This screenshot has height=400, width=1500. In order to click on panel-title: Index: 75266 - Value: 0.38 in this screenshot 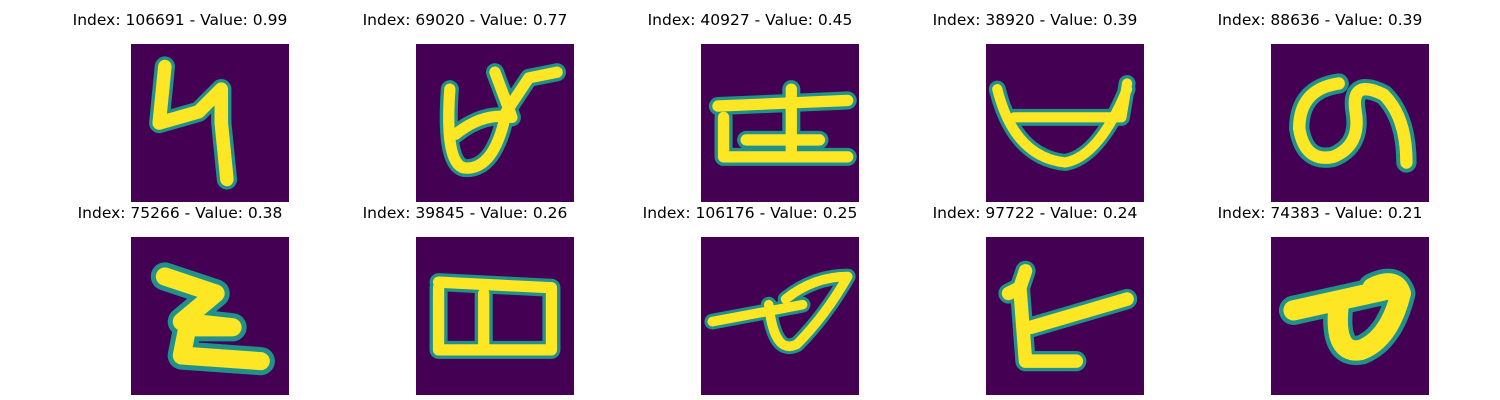, I will do `click(180, 213)`.